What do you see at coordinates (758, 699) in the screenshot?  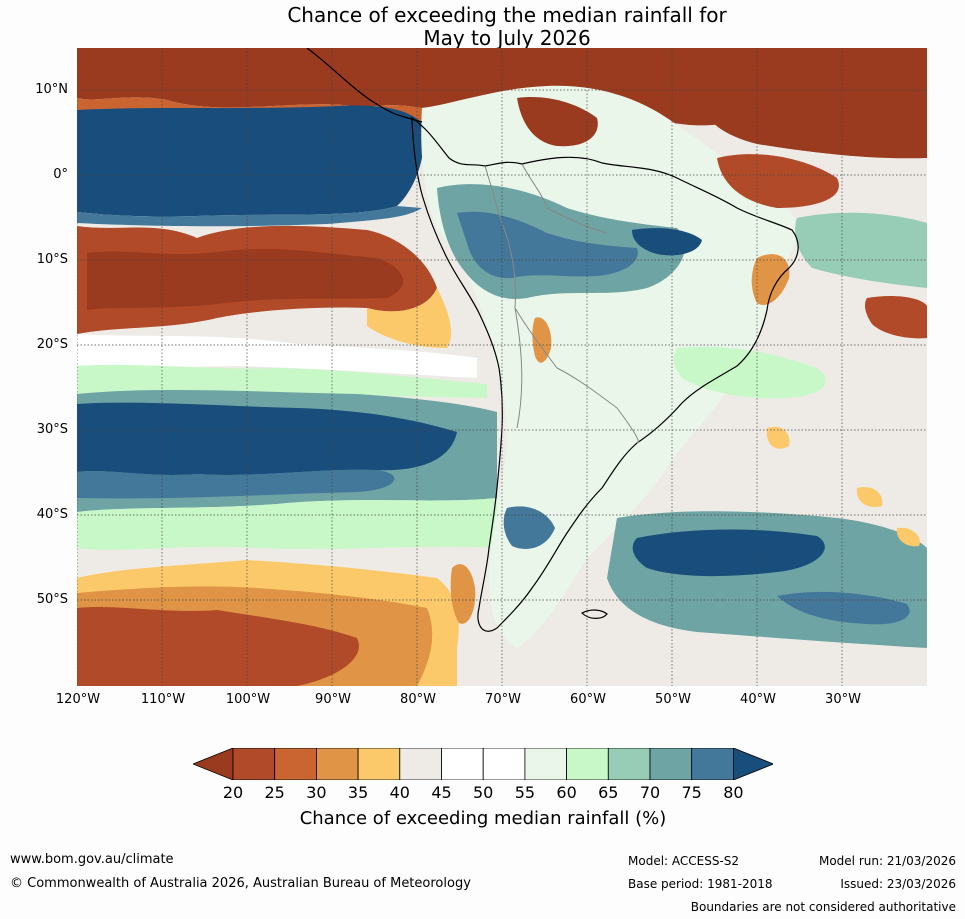 I see `lon-label-40w: 40°W` at bounding box center [758, 699].